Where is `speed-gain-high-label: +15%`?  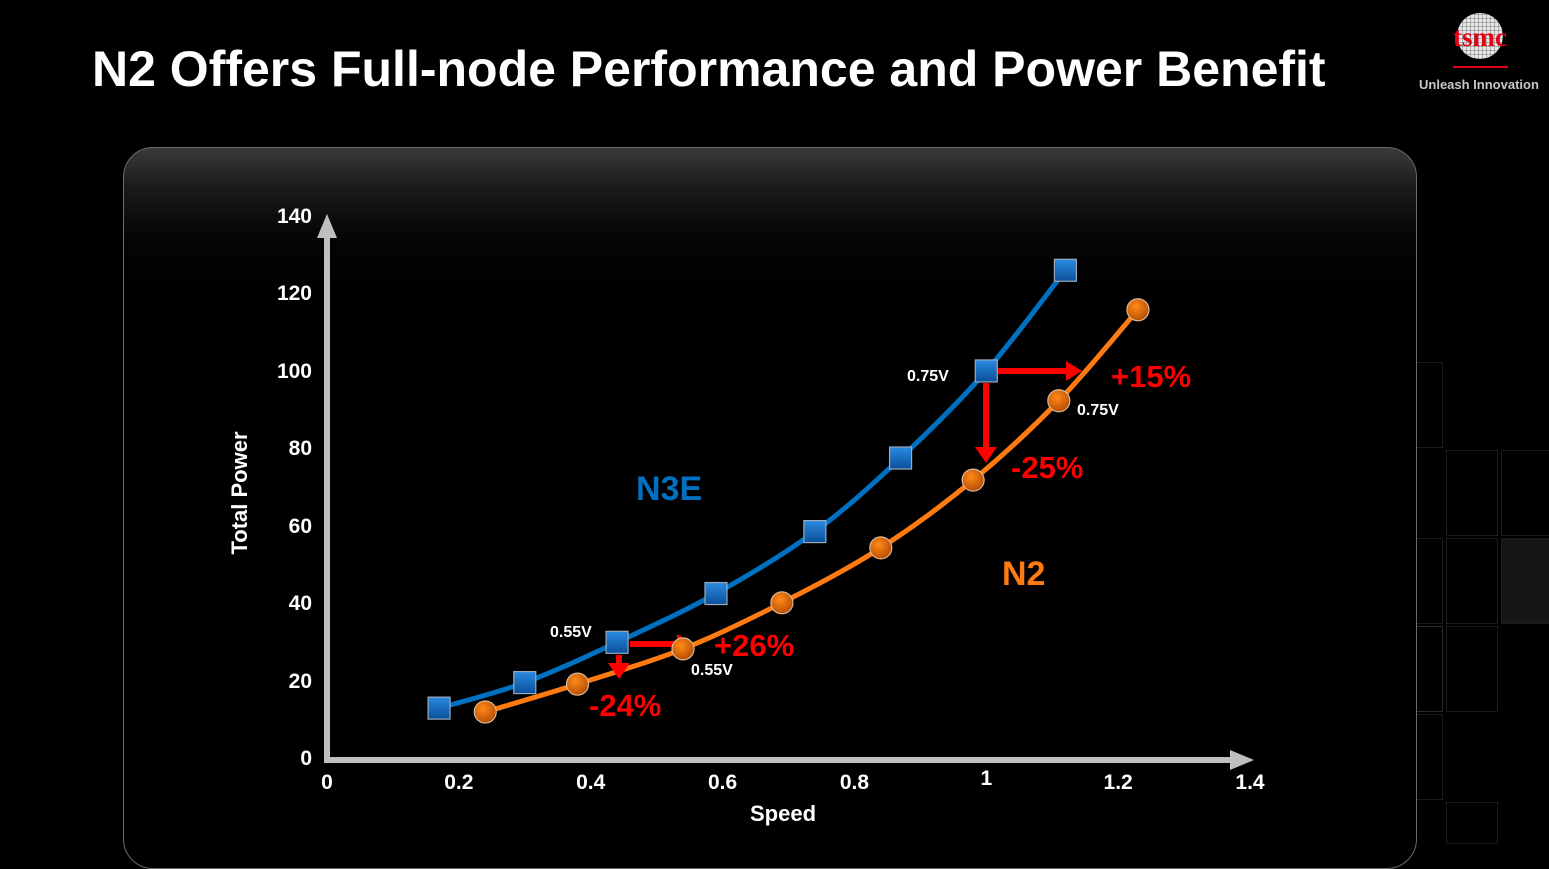
speed-gain-high-label: +15% is located at coordinates (1151, 376).